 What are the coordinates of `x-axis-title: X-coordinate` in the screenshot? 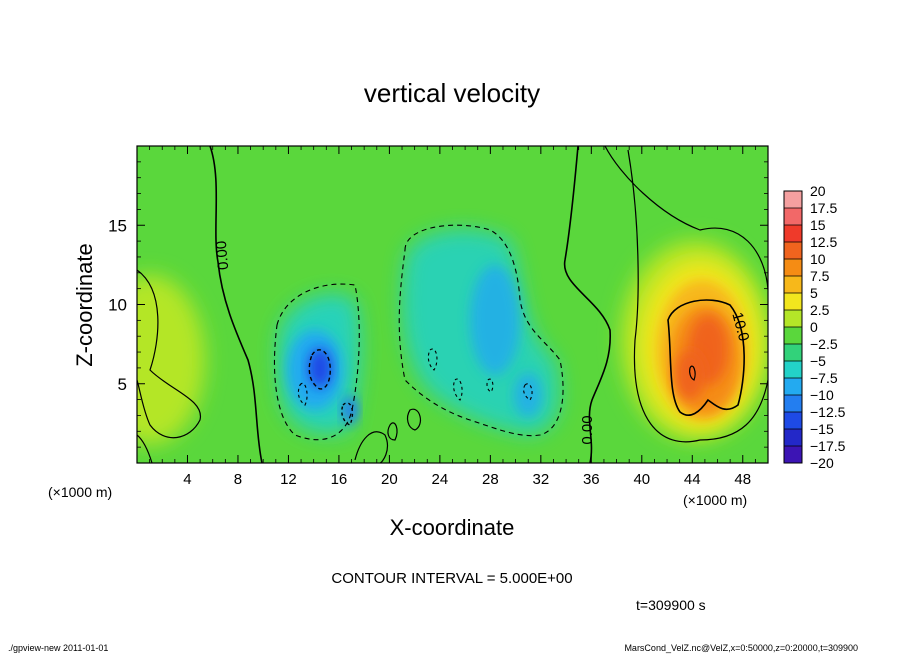 It's located at (452, 527).